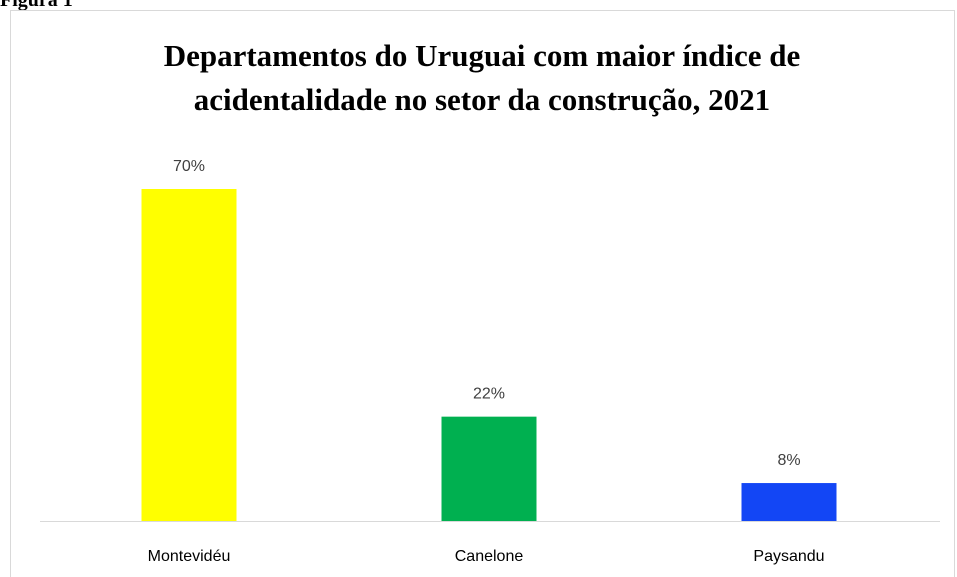  I want to click on data-label: 70%, so click(189, 166).